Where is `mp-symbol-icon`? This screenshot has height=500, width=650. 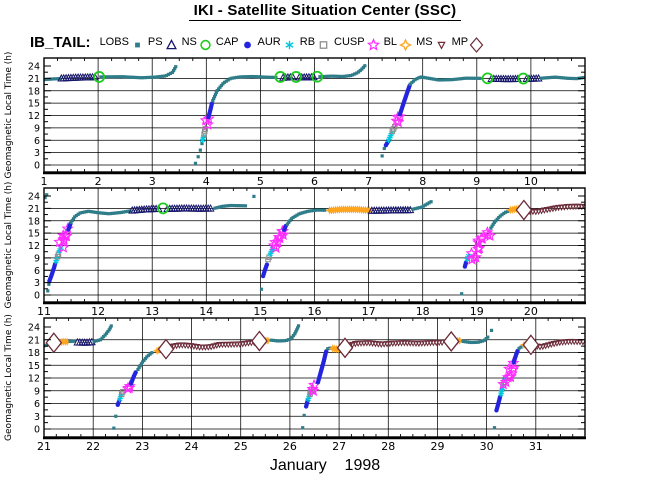 mp-symbol-icon is located at coordinates (476, 44).